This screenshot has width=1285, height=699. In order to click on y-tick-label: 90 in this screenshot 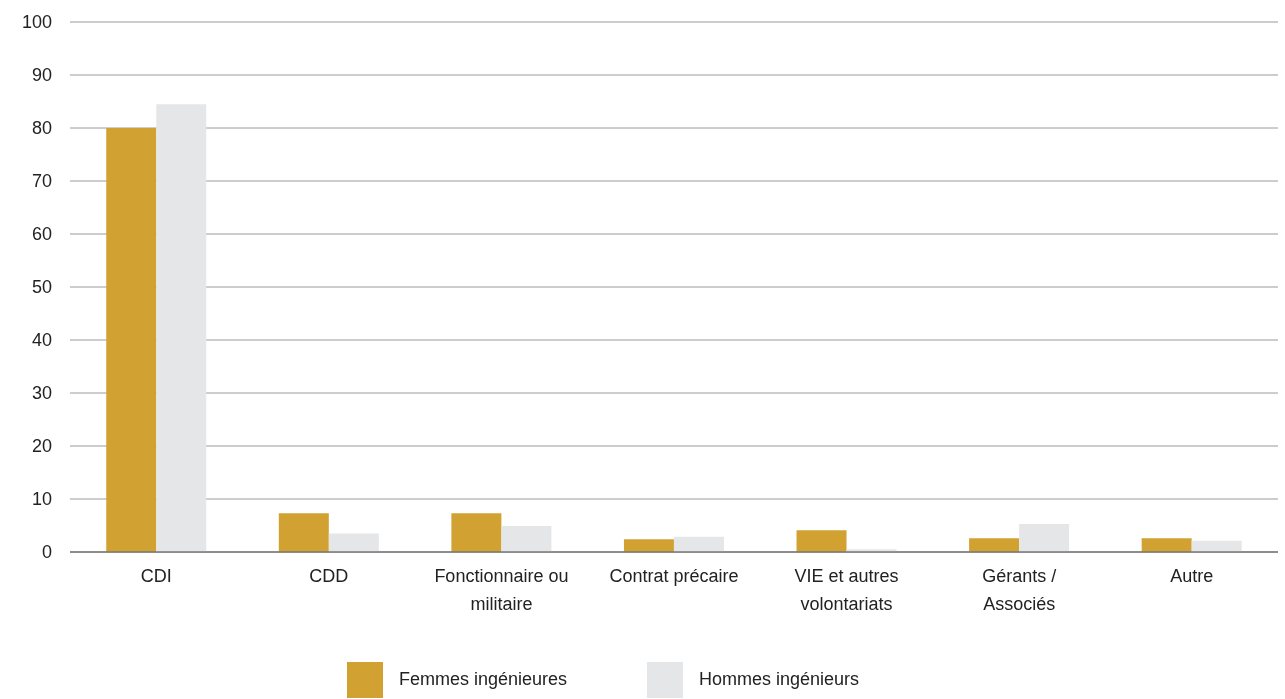, I will do `click(41, 75)`.